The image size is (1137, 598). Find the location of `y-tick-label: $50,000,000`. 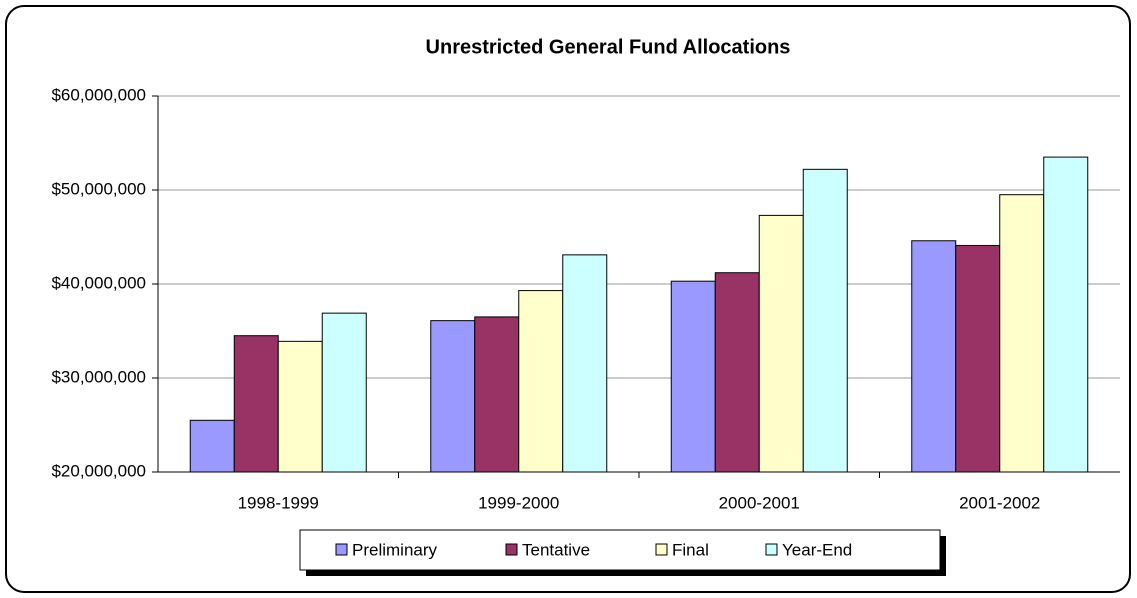

y-tick-label: $50,000,000 is located at coordinates (98, 188).